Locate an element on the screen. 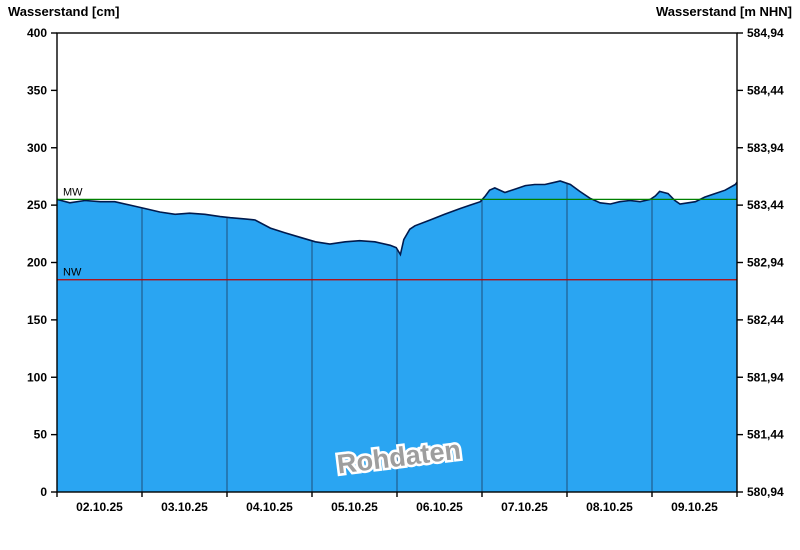  x-tick-label: 04.10.25 is located at coordinates (269, 507).